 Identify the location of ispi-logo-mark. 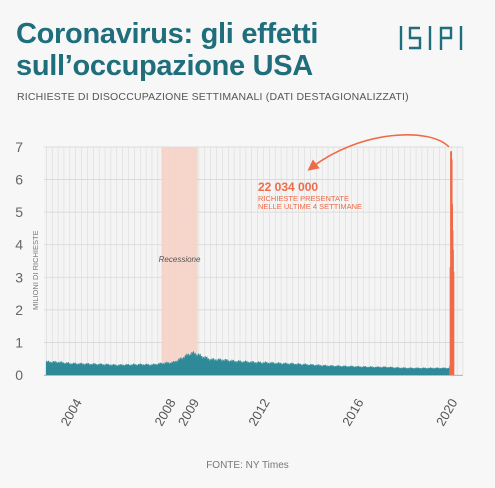
(431, 38).